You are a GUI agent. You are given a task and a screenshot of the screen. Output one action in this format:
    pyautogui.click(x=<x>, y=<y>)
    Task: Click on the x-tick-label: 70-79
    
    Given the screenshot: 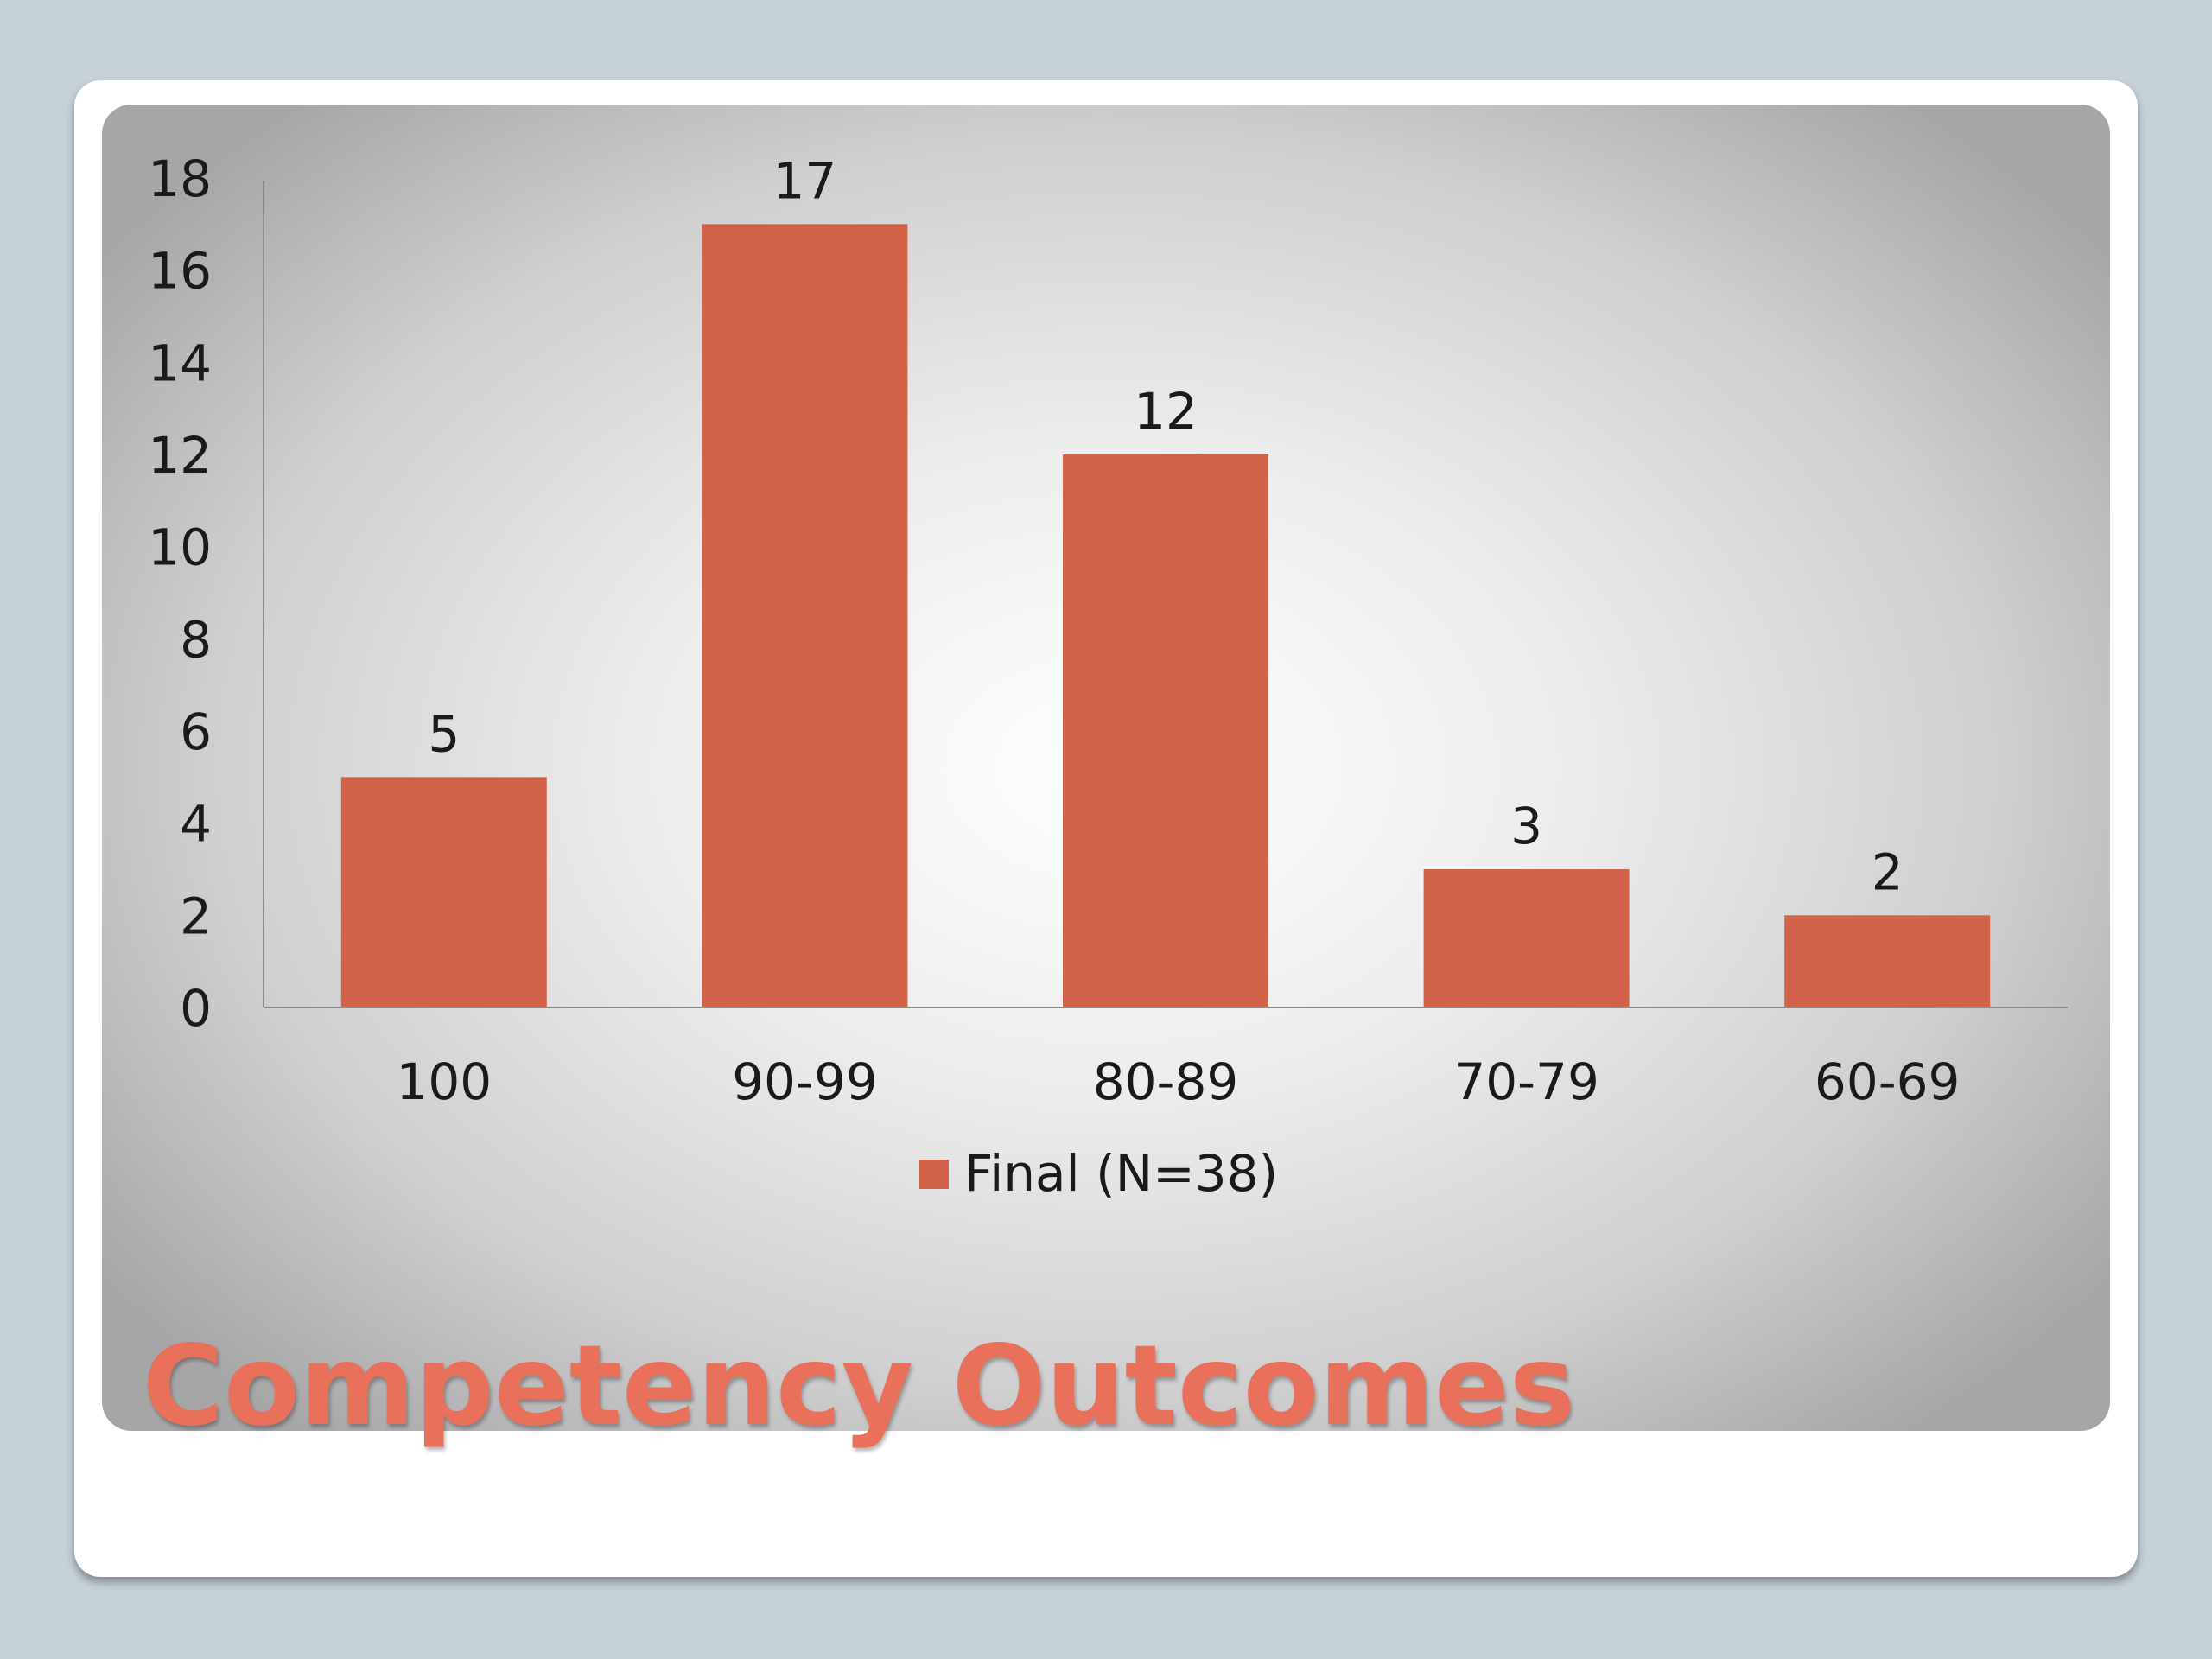 What is the action you would take?
    pyautogui.click(x=1526, y=1081)
    